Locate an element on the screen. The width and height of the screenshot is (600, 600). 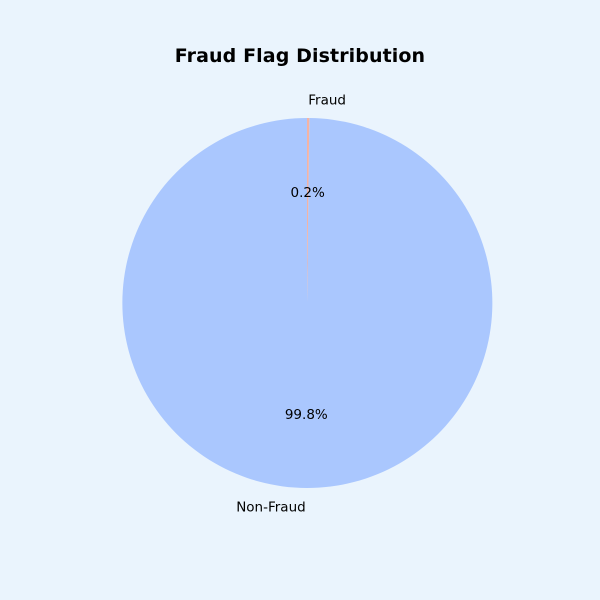
slice-percent-label: 0.2% is located at coordinates (308, 193).